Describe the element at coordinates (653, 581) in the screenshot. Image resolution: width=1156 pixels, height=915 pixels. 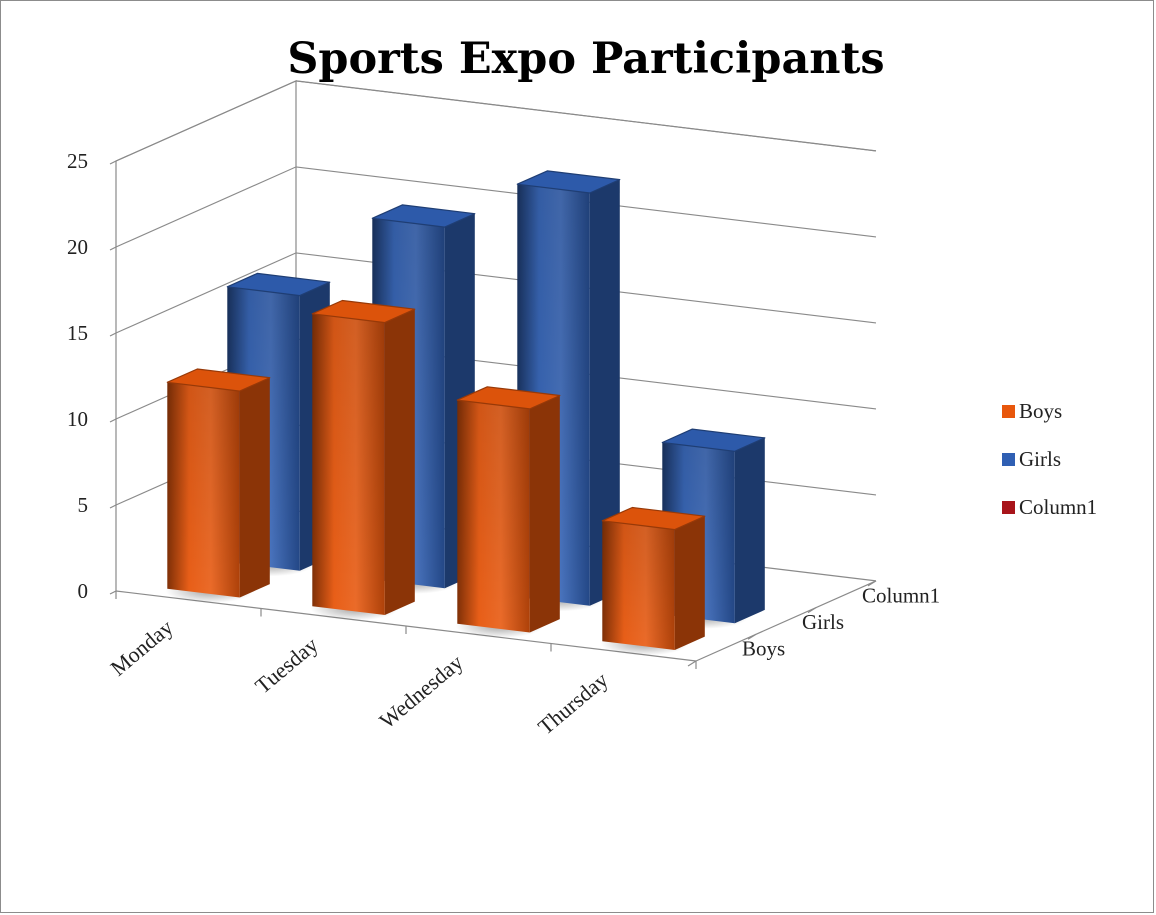
I see `bar-boys-thursday` at that location.